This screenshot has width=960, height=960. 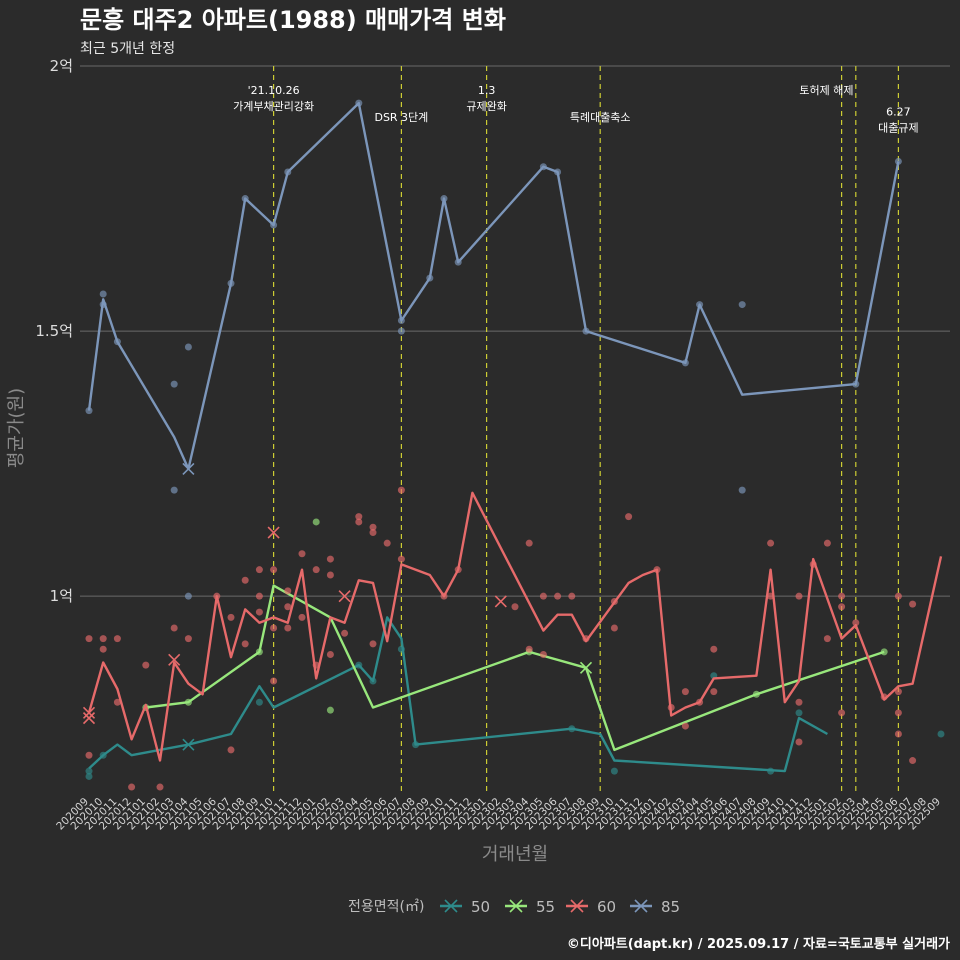 I want to click on legend-label: 50, so click(x=480, y=907).